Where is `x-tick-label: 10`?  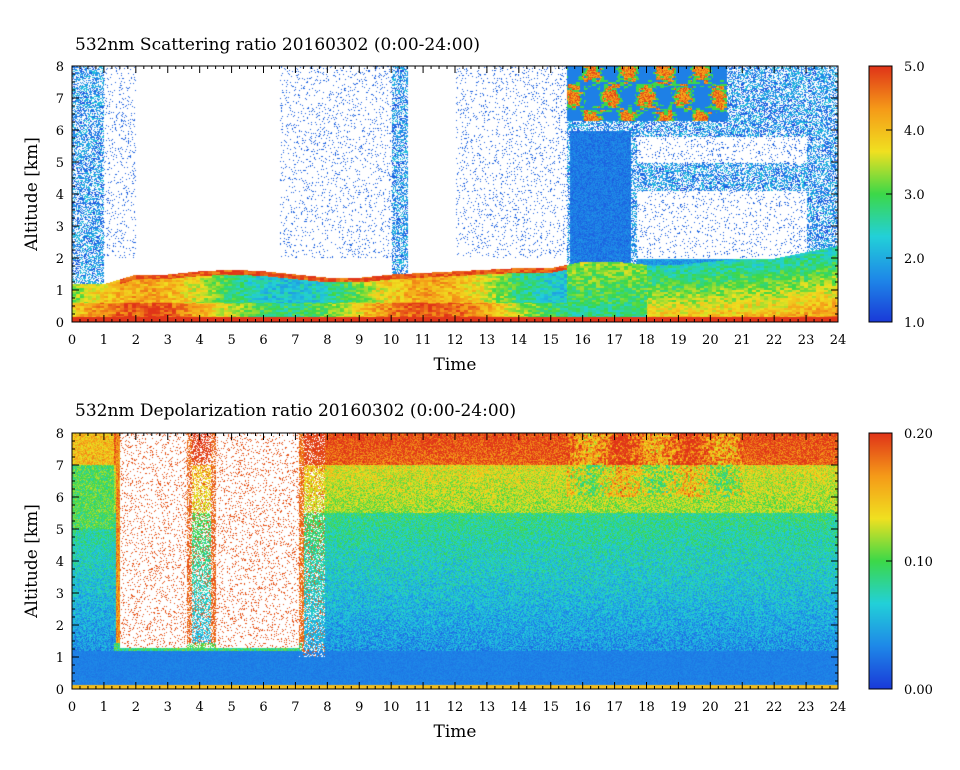
x-tick-label: 10 is located at coordinates (391, 340).